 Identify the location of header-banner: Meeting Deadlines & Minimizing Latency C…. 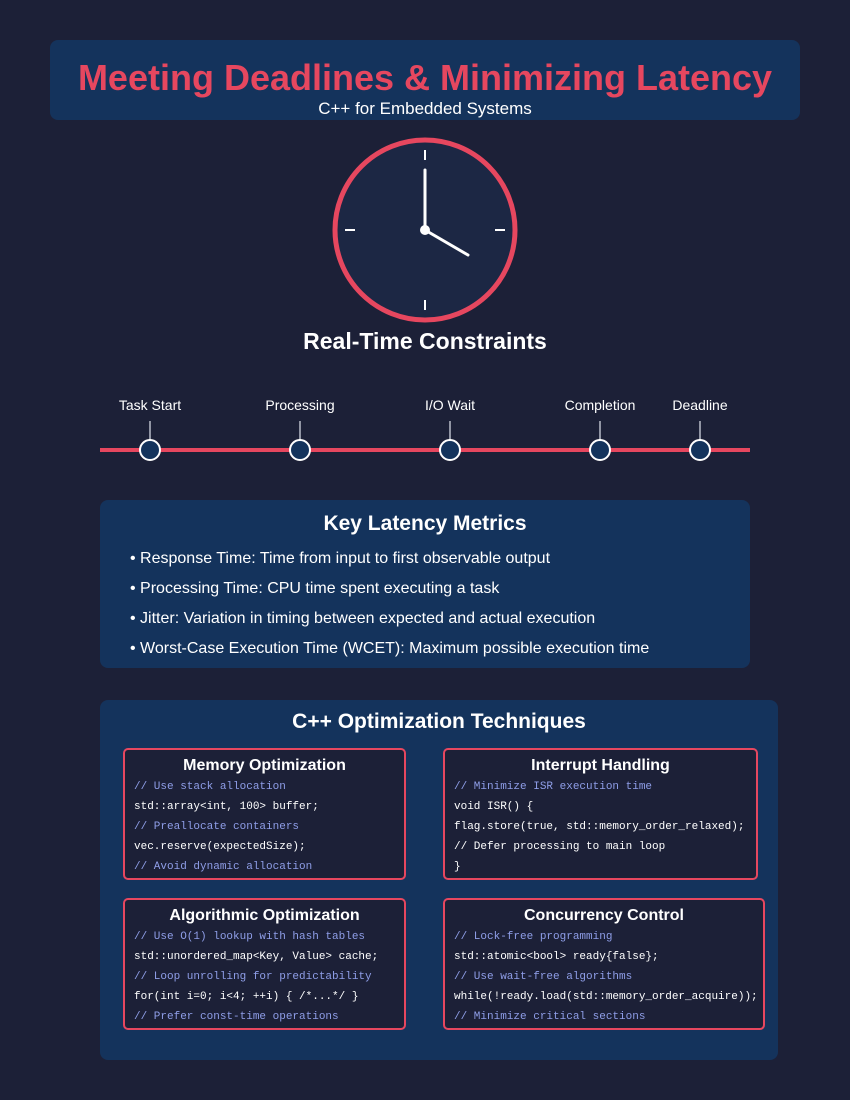
(425, 80).